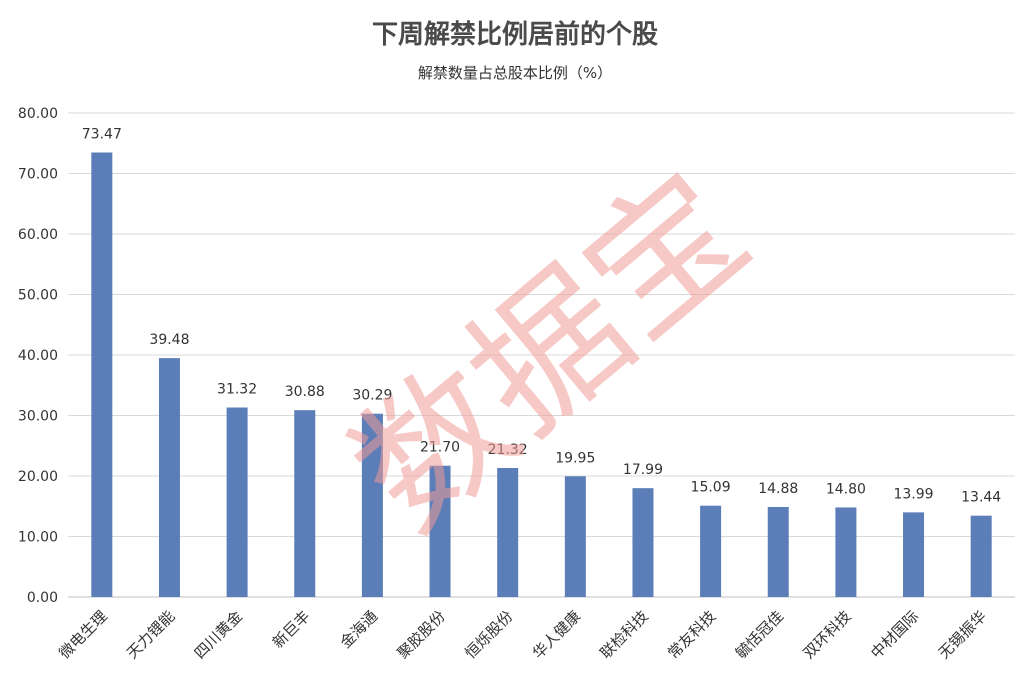 The height and width of the screenshot is (688, 1030). I want to click on x-category-label: 天力锂能, so click(150, 634).